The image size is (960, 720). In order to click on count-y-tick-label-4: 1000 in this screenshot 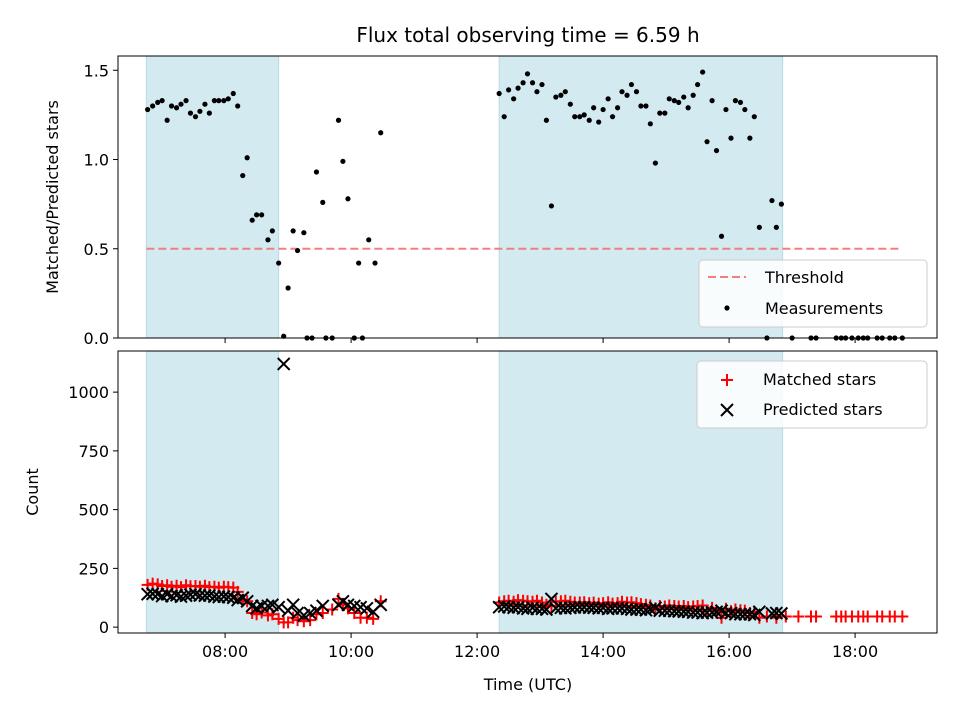, I will do `click(88, 392)`.